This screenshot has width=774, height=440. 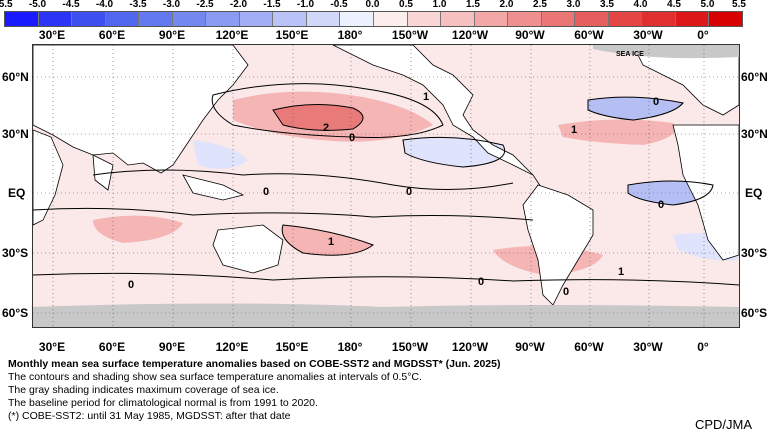 What do you see at coordinates (406, 5) in the screenshot?
I see `scale-tick: 0.5` at bounding box center [406, 5].